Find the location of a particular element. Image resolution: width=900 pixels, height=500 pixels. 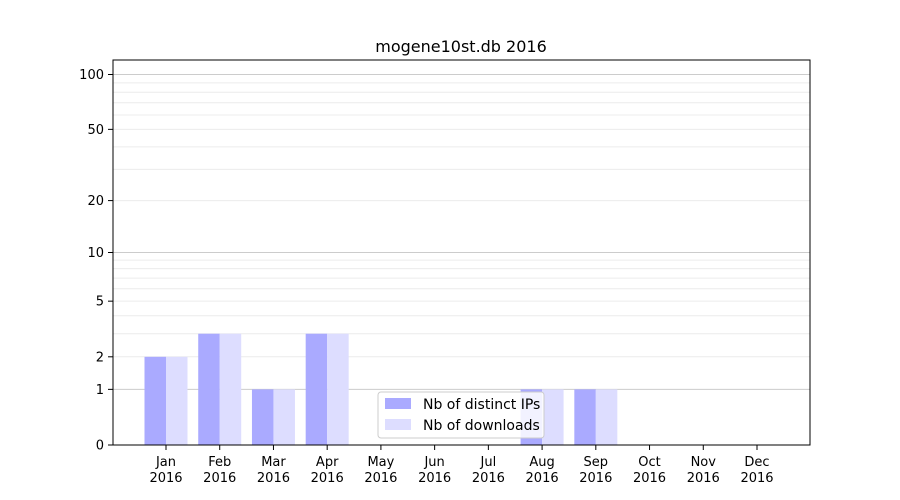

y-axis: 0 1 2 5 10 20 50 100 is located at coordinates (96, 261).